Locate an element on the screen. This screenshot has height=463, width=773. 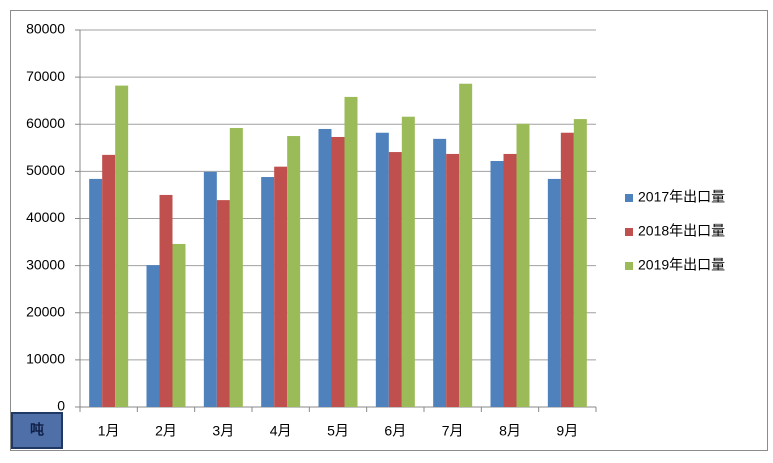
x-tick-label: 4月 is located at coordinates (281, 431).